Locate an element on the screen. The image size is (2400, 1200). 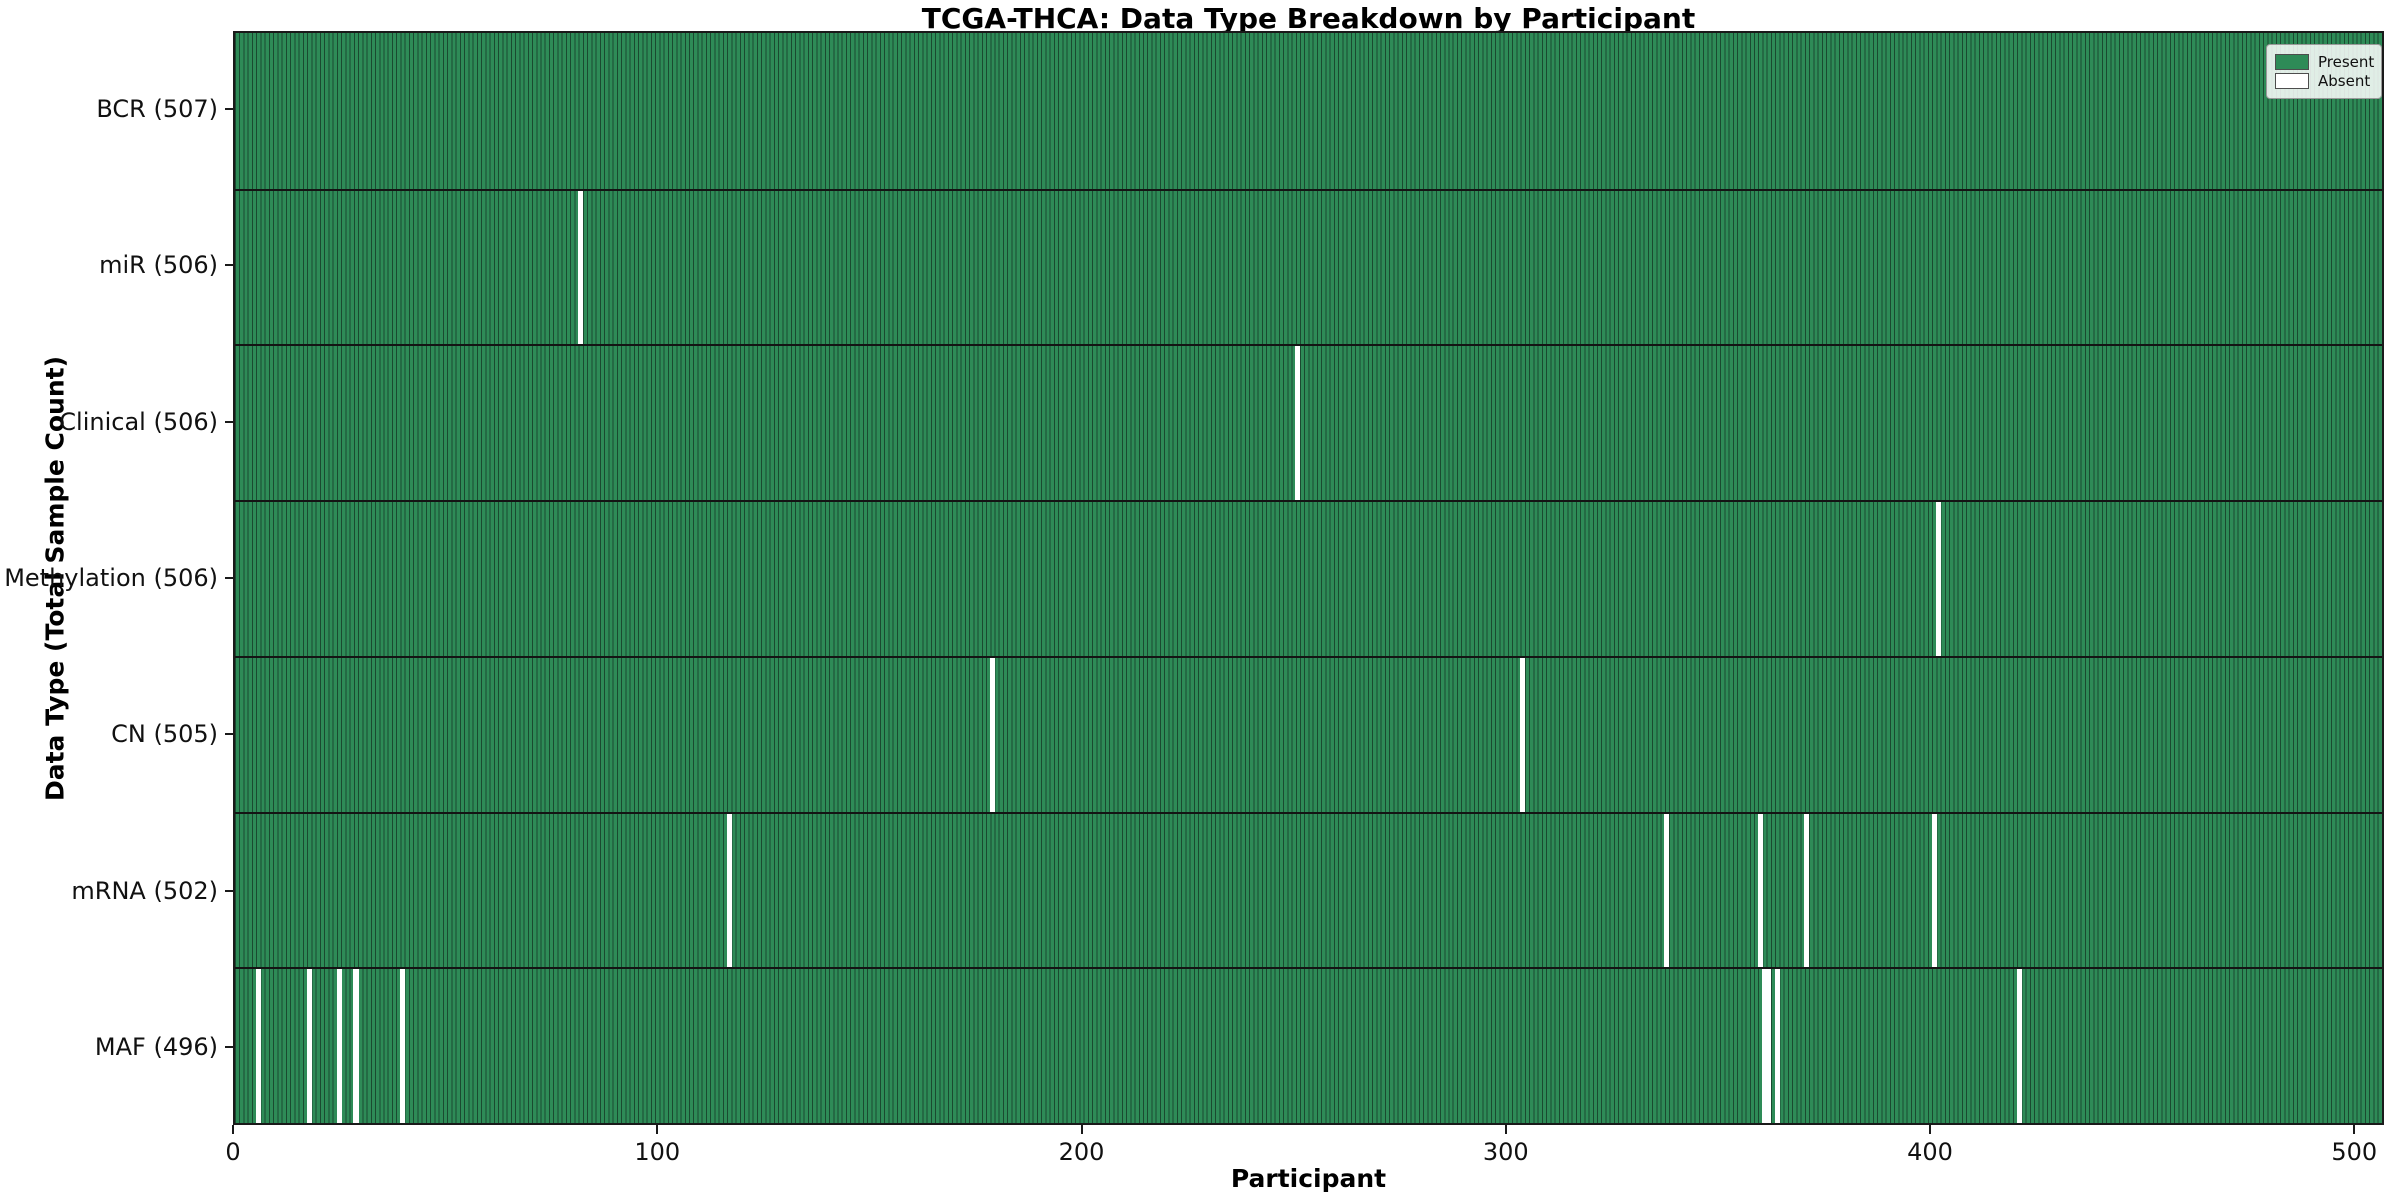
legend-item: Absent is located at coordinates (2324, 81).